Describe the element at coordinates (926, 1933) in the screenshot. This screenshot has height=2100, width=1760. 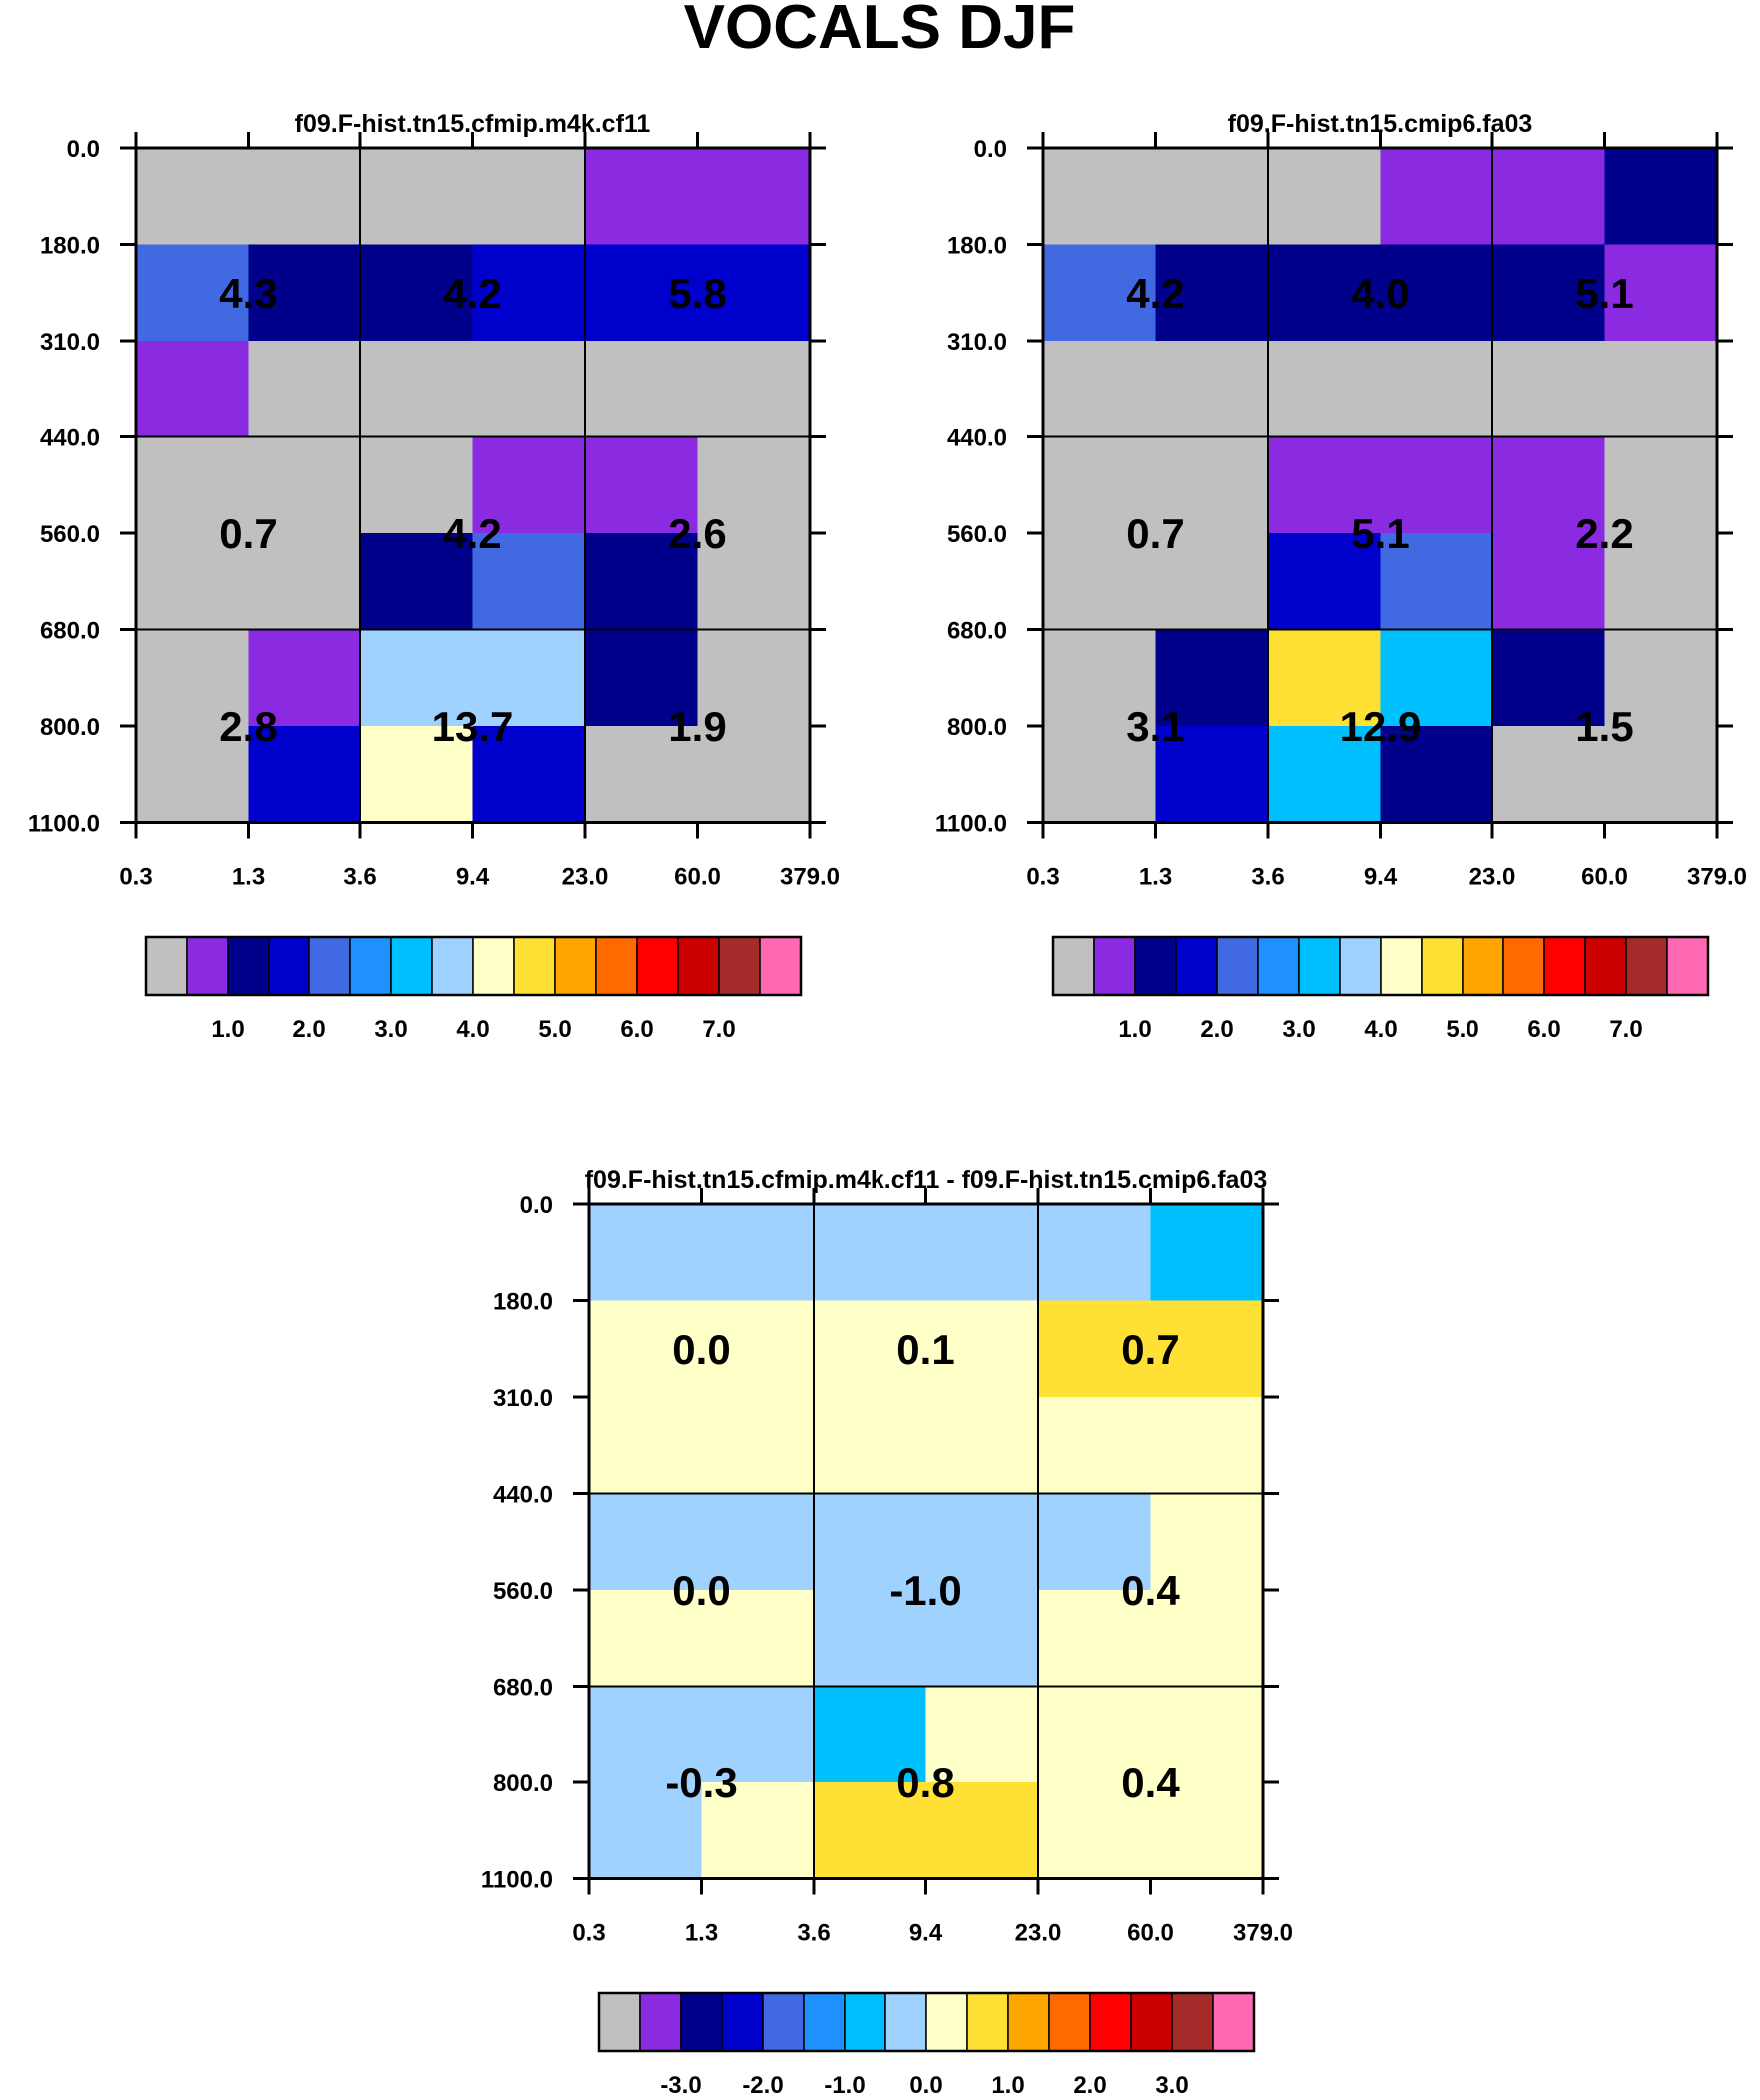
I see `x-tick-label: 9.4` at that location.